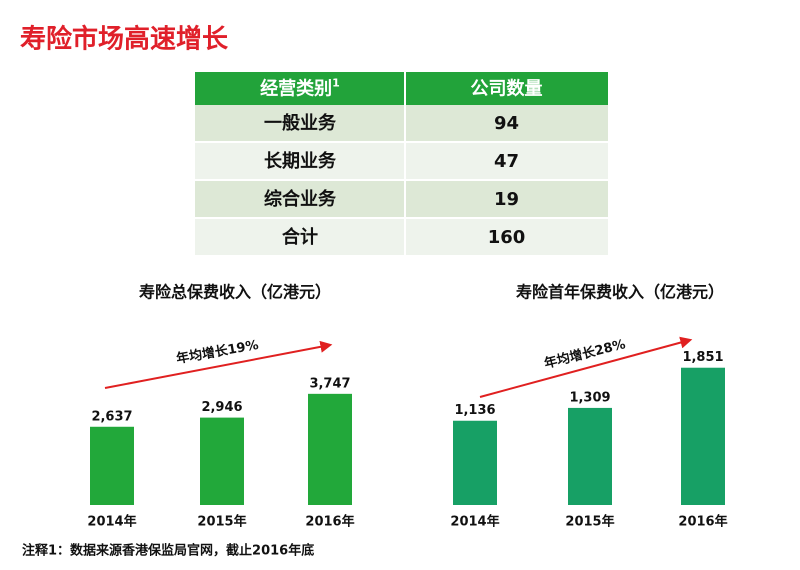 The width and height of the screenshot is (800, 570). I want to click on header-text: 经营类别, so click(296, 89).